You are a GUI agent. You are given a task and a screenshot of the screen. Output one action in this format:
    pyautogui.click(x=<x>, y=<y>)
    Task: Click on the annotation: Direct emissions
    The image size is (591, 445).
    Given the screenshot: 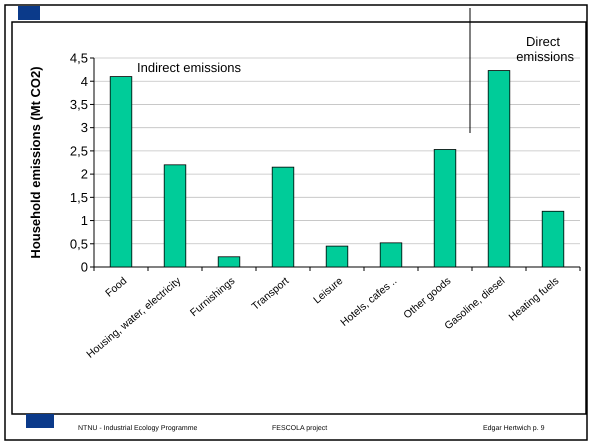 What is the action you would take?
    pyautogui.click(x=545, y=49)
    